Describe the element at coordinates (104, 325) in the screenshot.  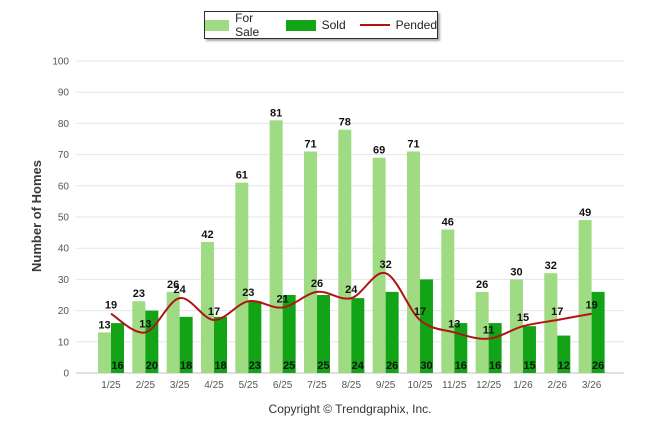
I see `label-for-sale: 13` at that location.